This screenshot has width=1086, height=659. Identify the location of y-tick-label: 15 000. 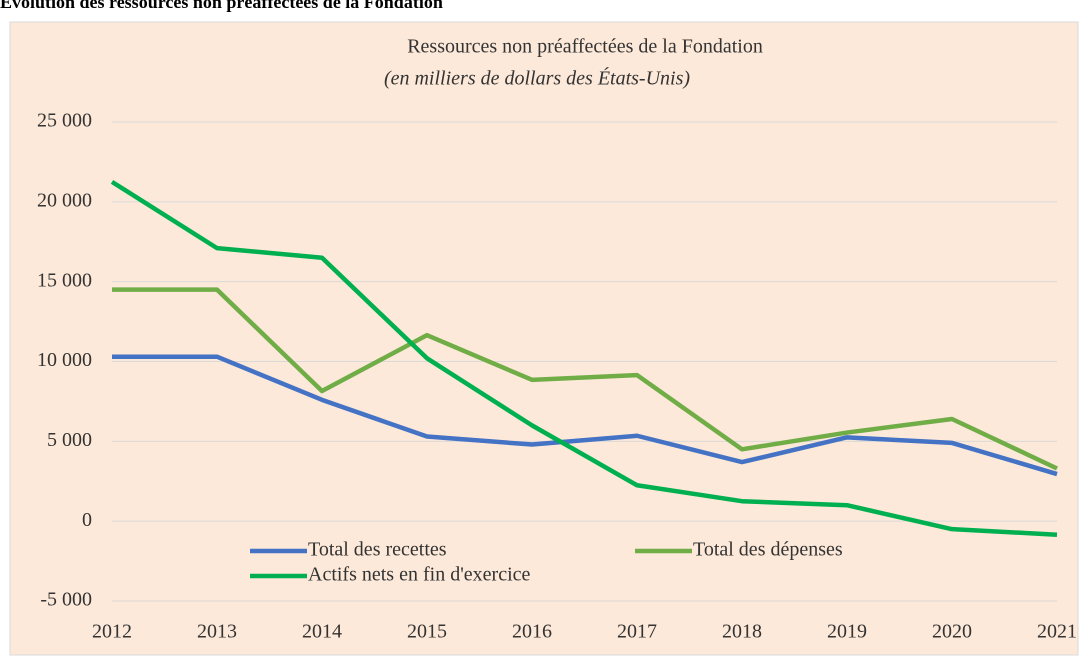
(64, 280).